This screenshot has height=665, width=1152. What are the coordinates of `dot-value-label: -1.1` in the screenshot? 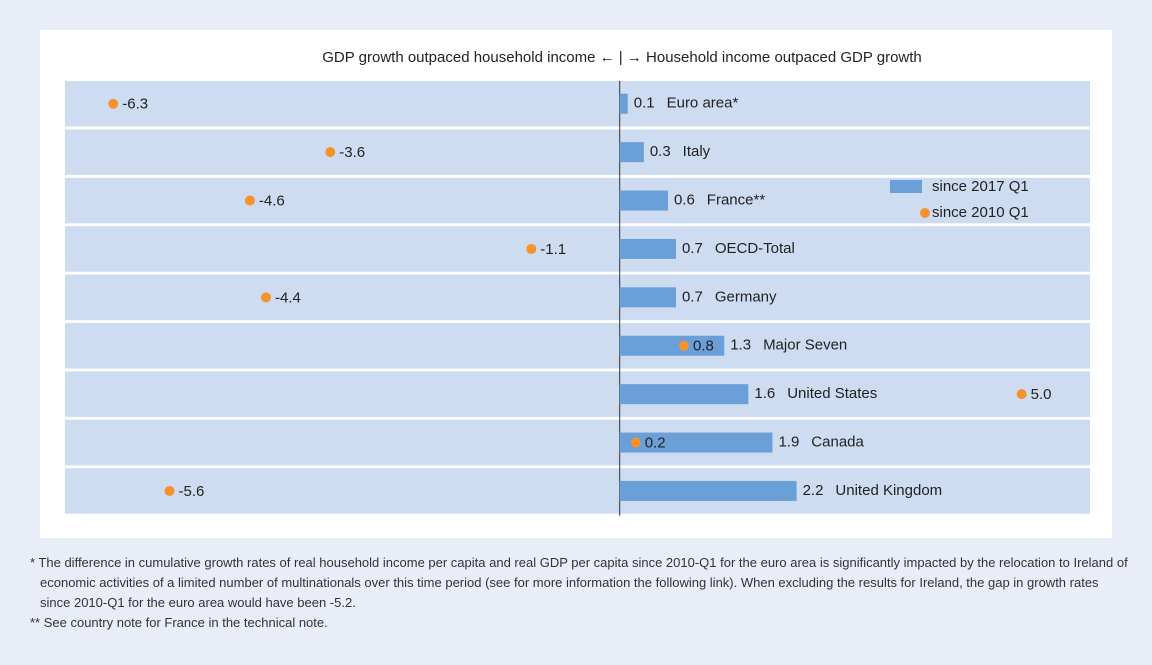 It's located at (553, 249).